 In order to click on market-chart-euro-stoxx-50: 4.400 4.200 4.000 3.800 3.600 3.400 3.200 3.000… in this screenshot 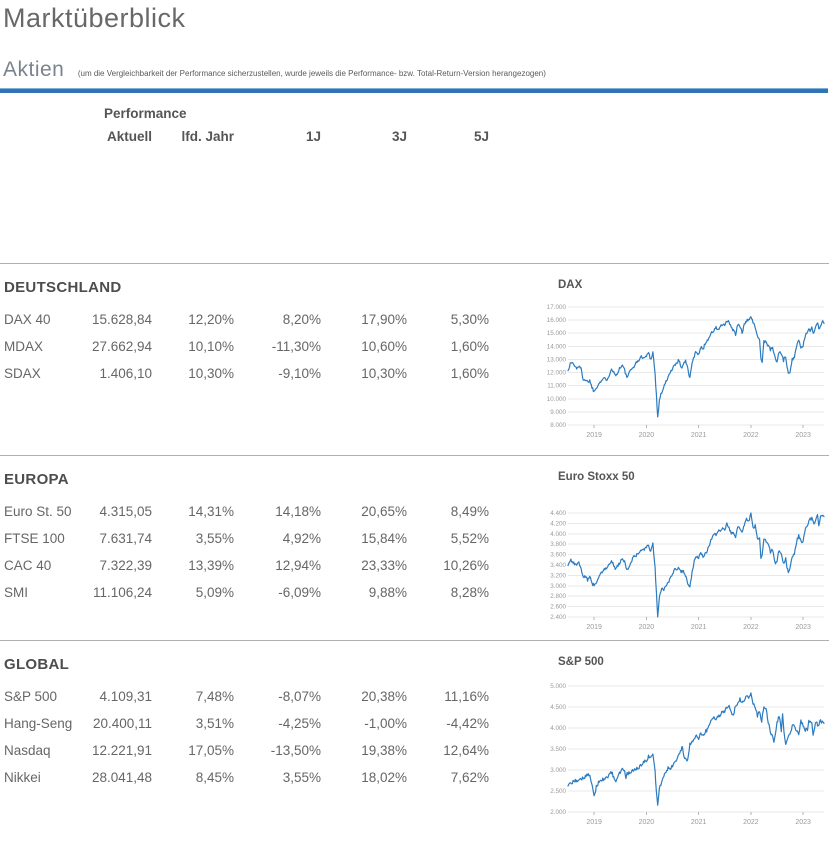, I will do `click(687, 570)`.